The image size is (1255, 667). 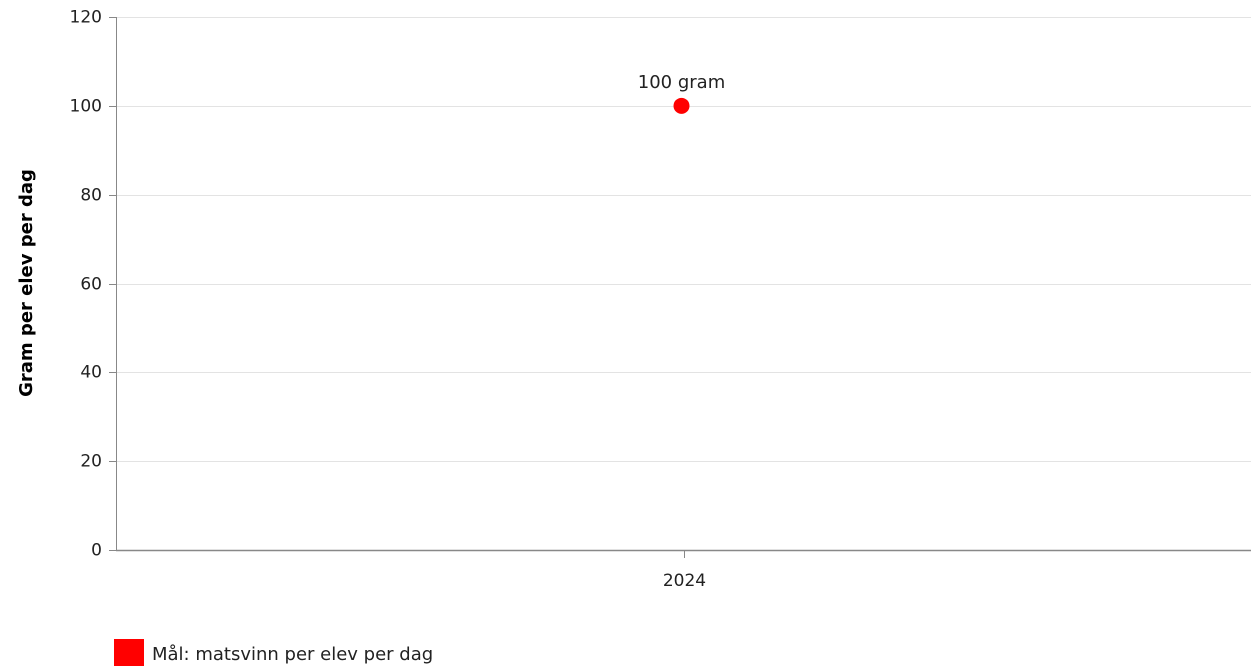 What do you see at coordinates (96, 551) in the screenshot?
I see `y-tick-label: 0` at bounding box center [96, 551].